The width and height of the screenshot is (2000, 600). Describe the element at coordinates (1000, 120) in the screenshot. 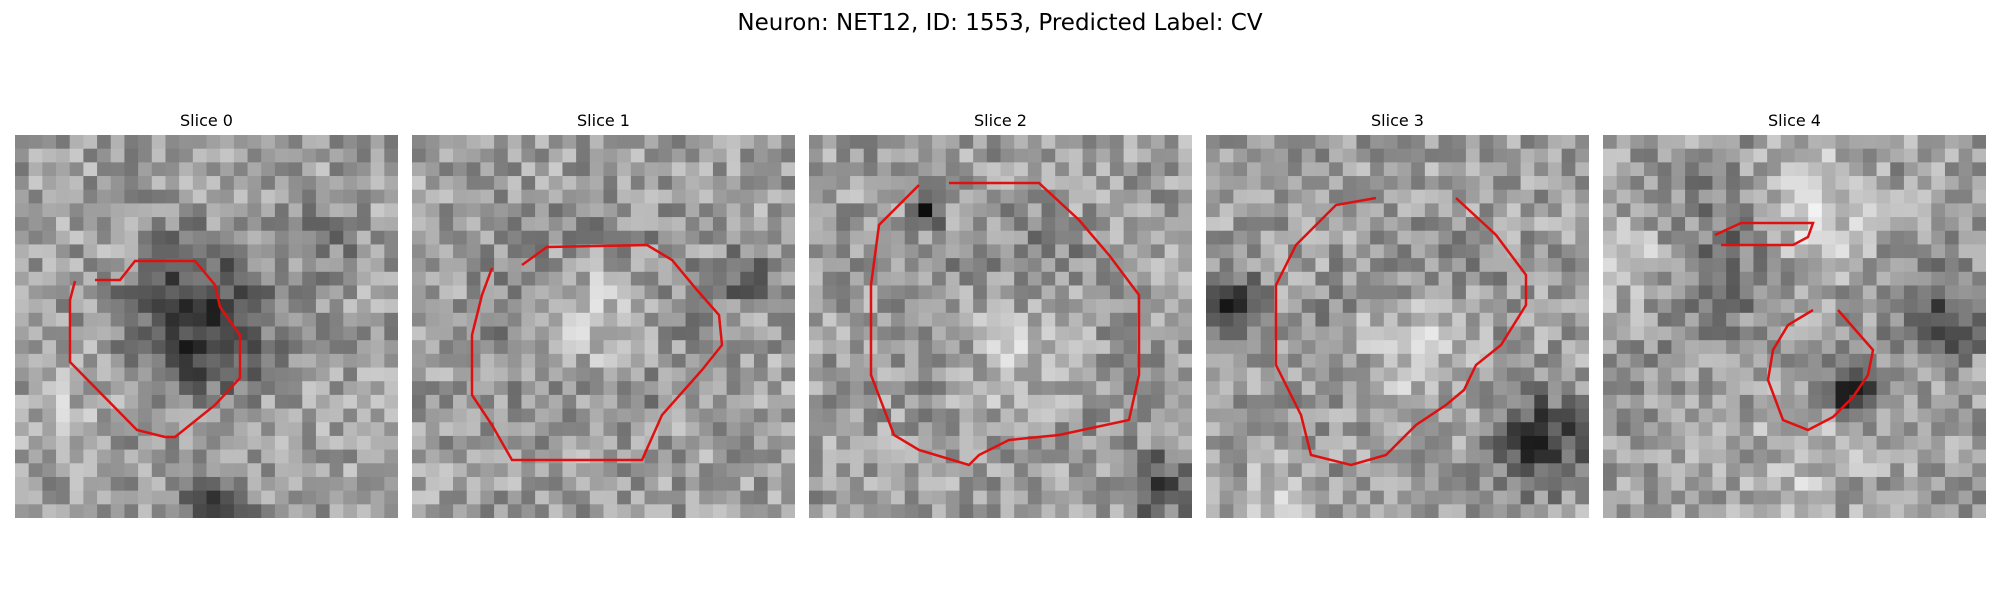

I see `slice-title: Slice 2` at that location.